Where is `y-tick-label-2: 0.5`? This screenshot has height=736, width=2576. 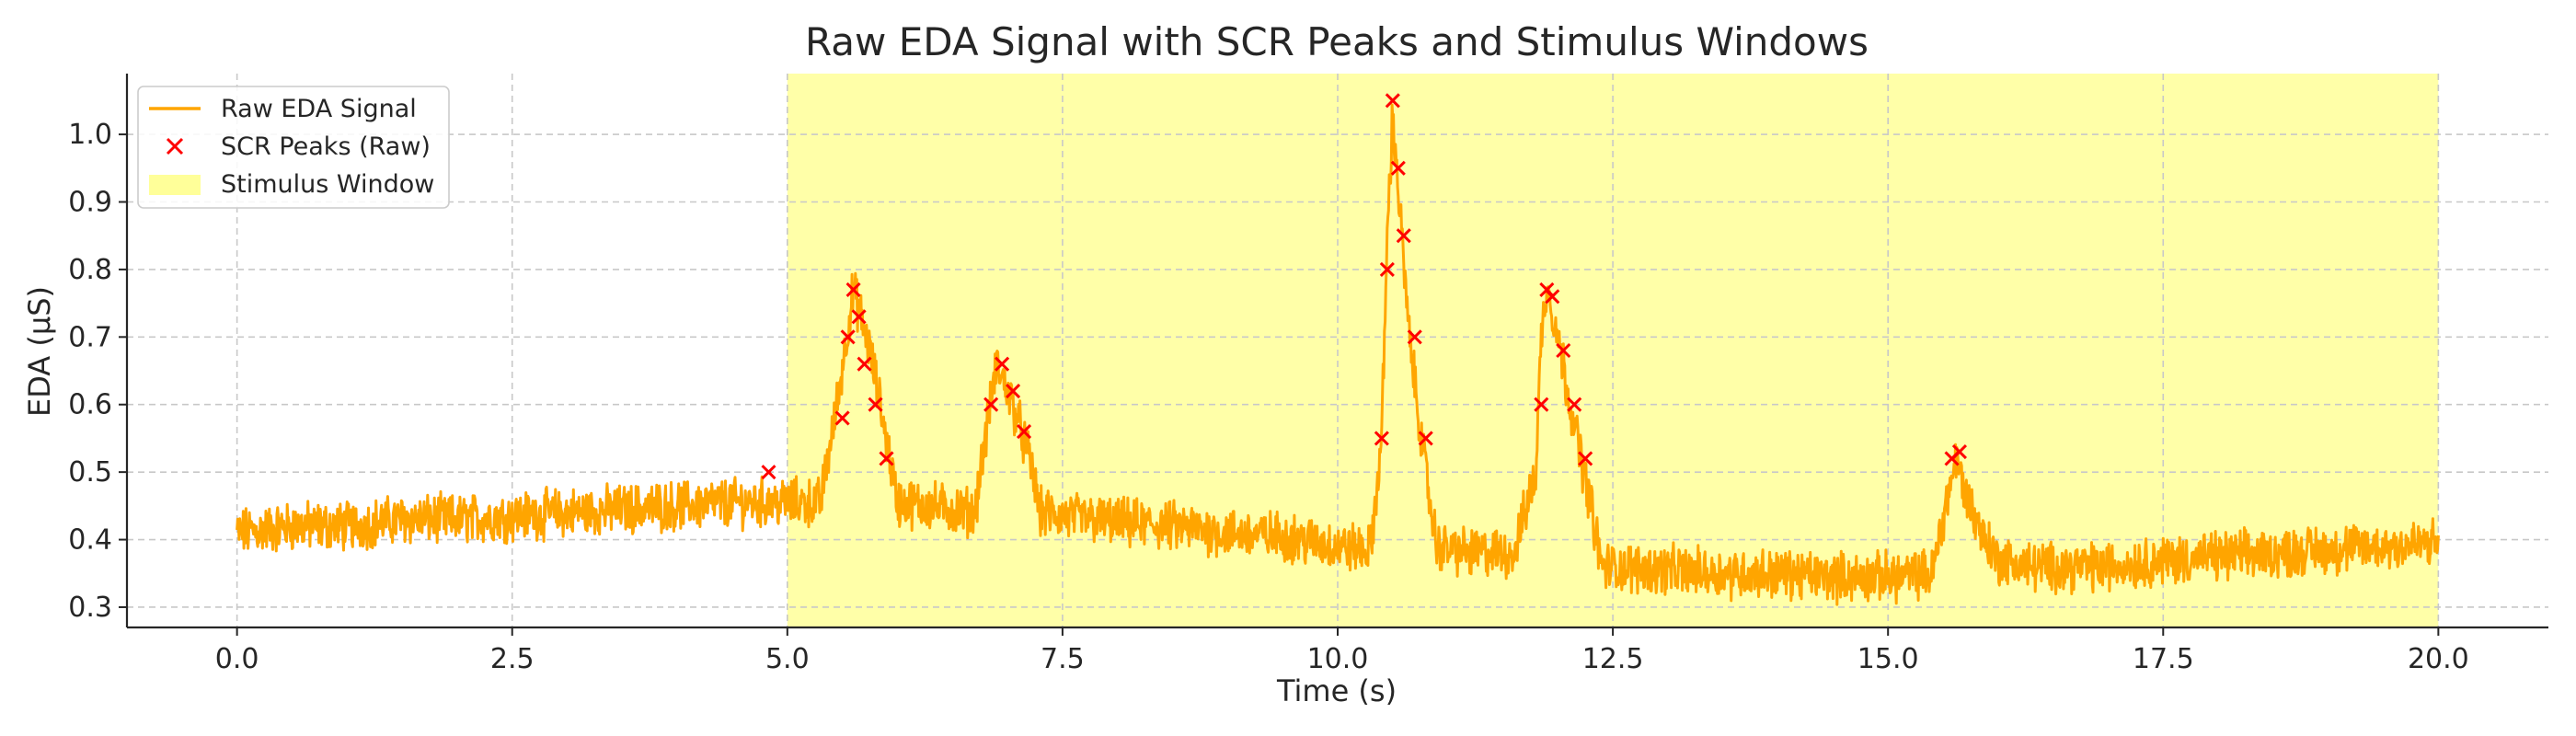 y-tick-label-2: 0.5 is located at coordinates (90, 472).